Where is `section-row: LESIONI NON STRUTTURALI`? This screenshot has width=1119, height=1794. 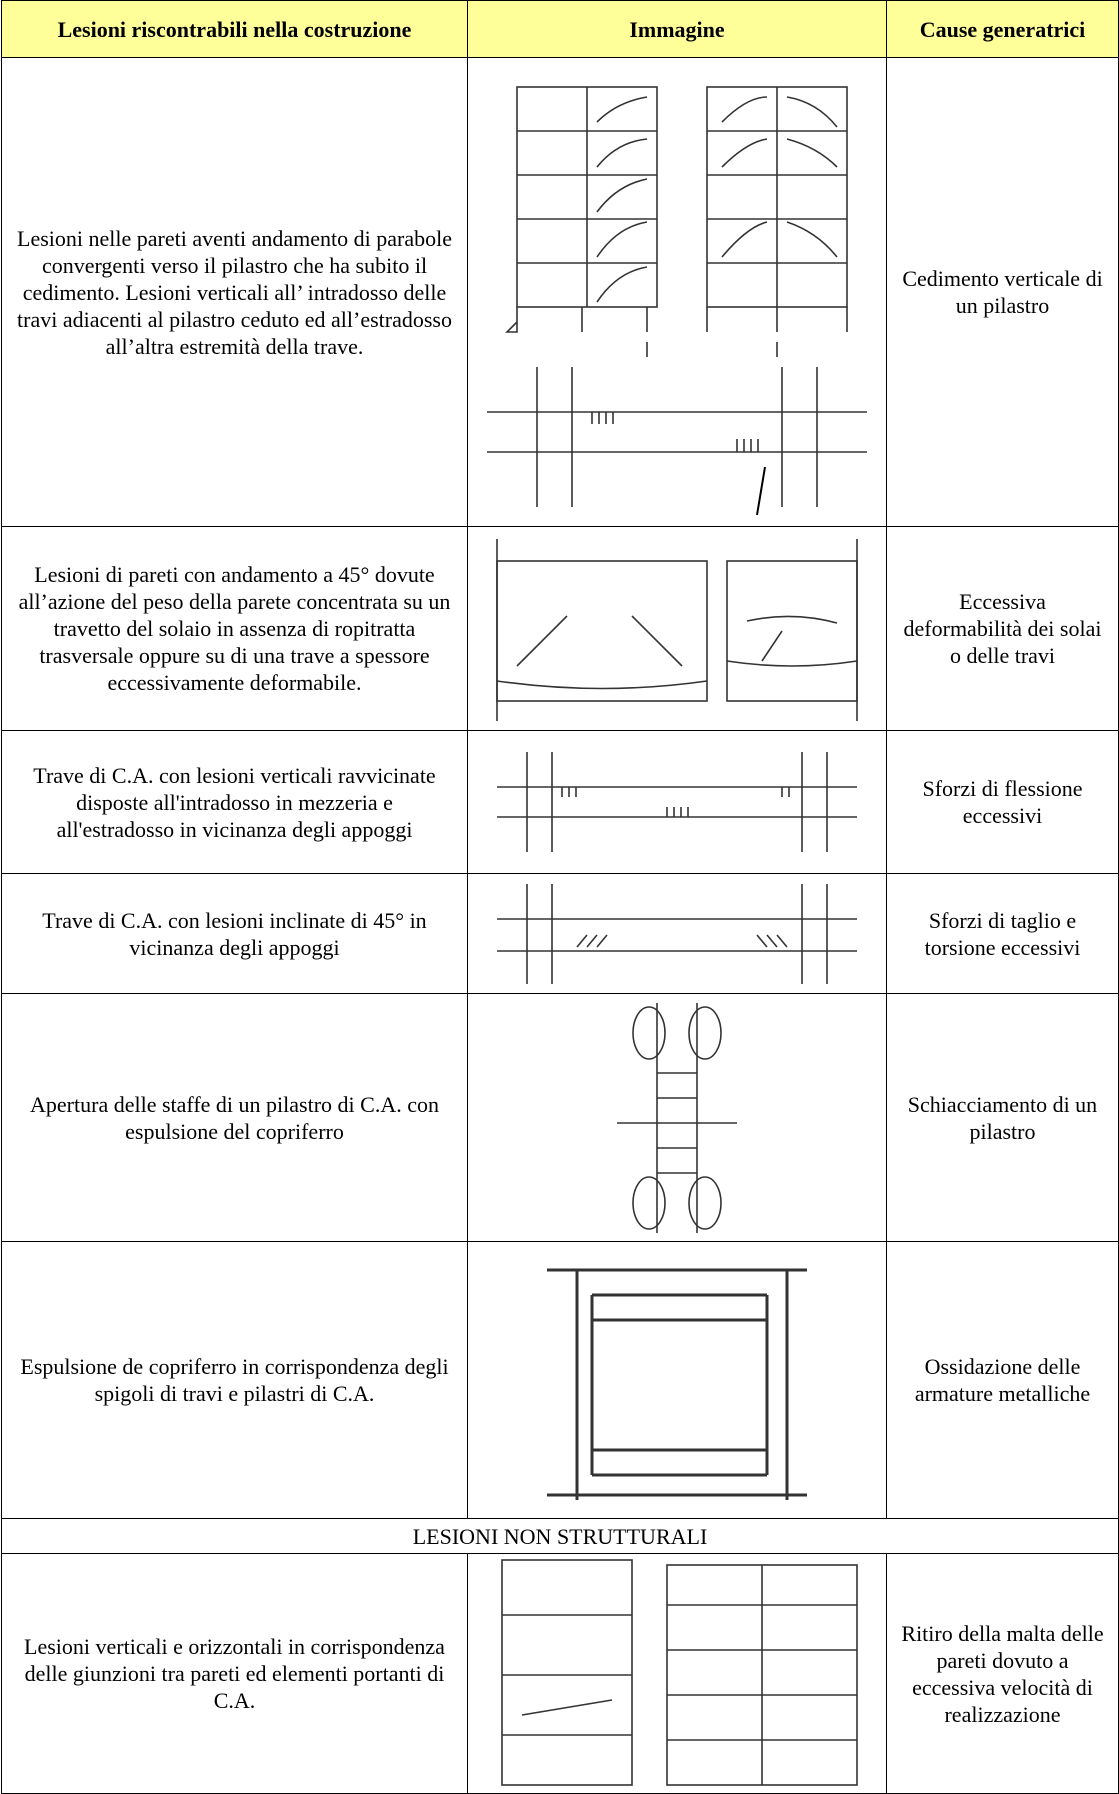
section-row: LESIONI NON STRUTTURALI is located at coordinates (560, 1536).